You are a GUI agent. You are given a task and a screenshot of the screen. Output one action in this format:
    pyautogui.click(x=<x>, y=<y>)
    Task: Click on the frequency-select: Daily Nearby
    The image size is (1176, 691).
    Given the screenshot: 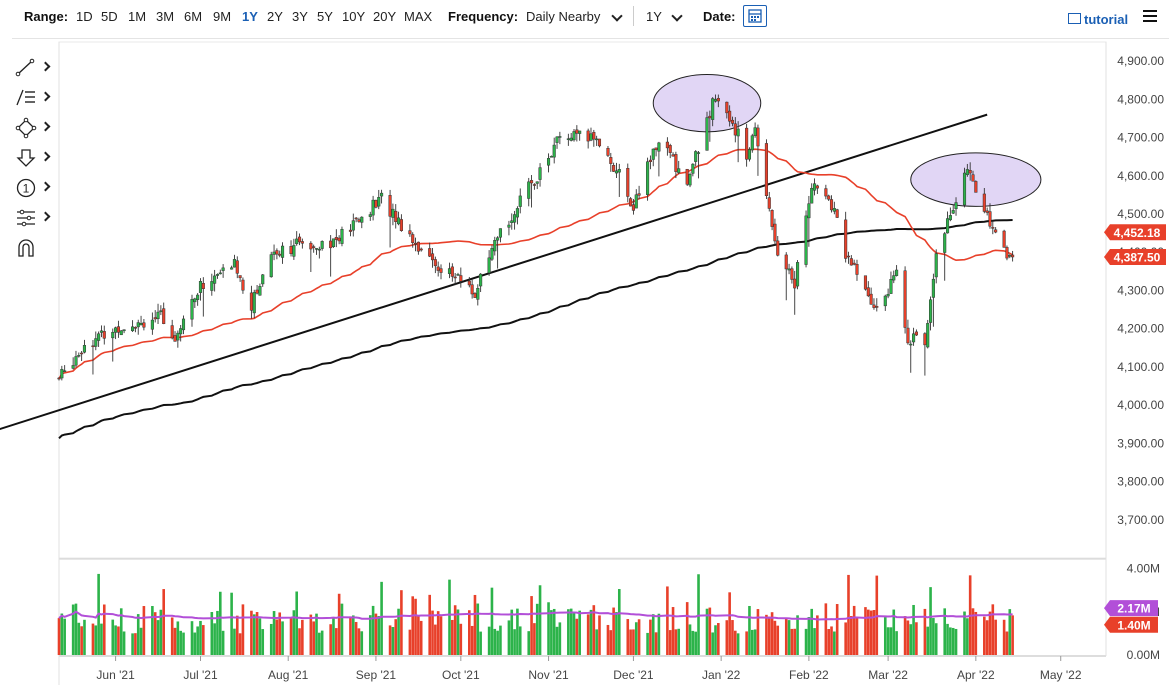 What is the action you would take?
    pyautogui.click(x=563, y=16)
    